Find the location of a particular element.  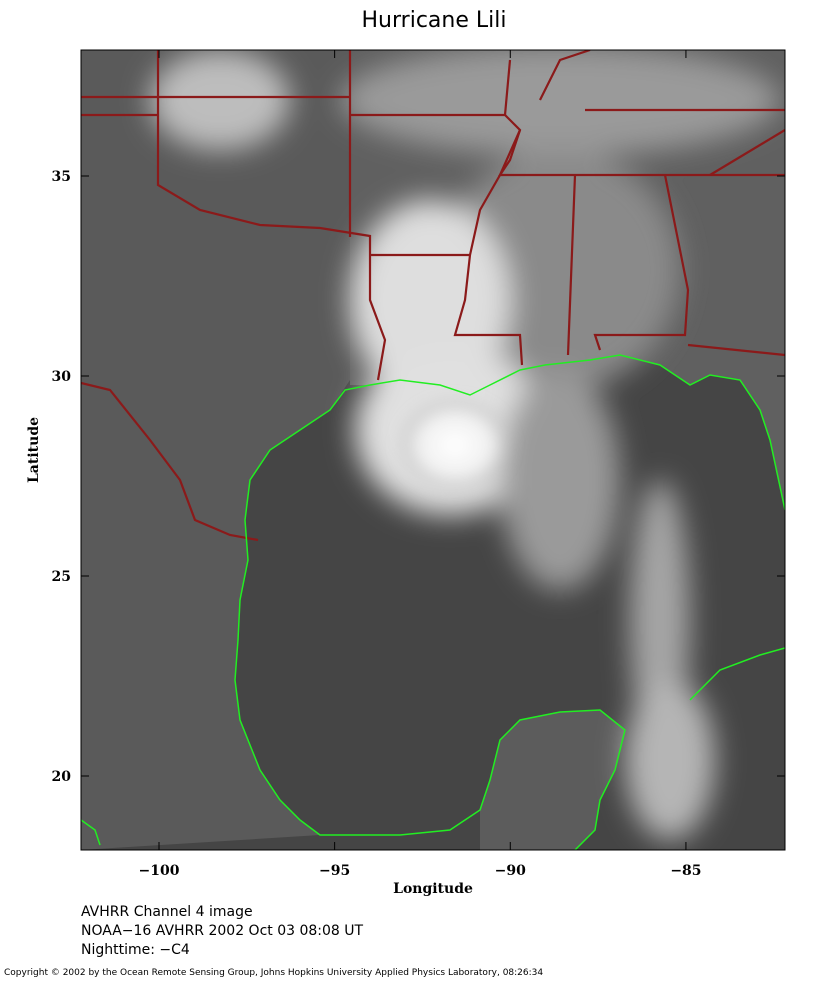

x-axis-label: Longitude is located at coordinates (433, 889).